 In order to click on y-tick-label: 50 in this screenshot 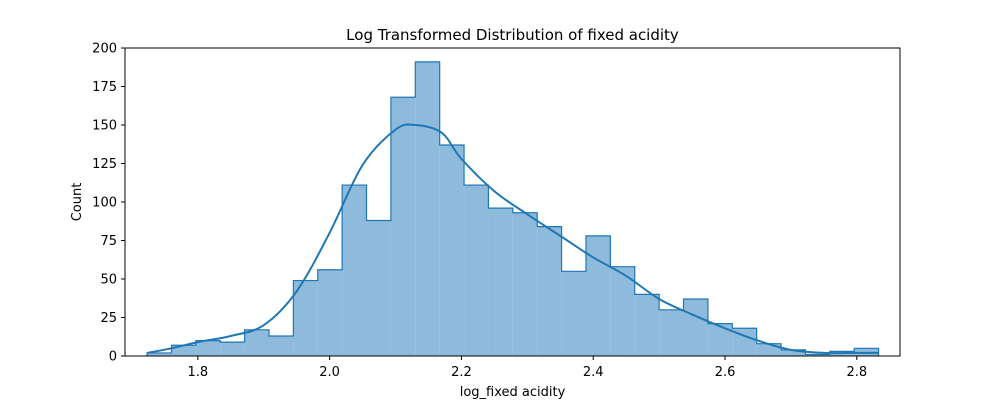, I will do `click(108, 280)`.